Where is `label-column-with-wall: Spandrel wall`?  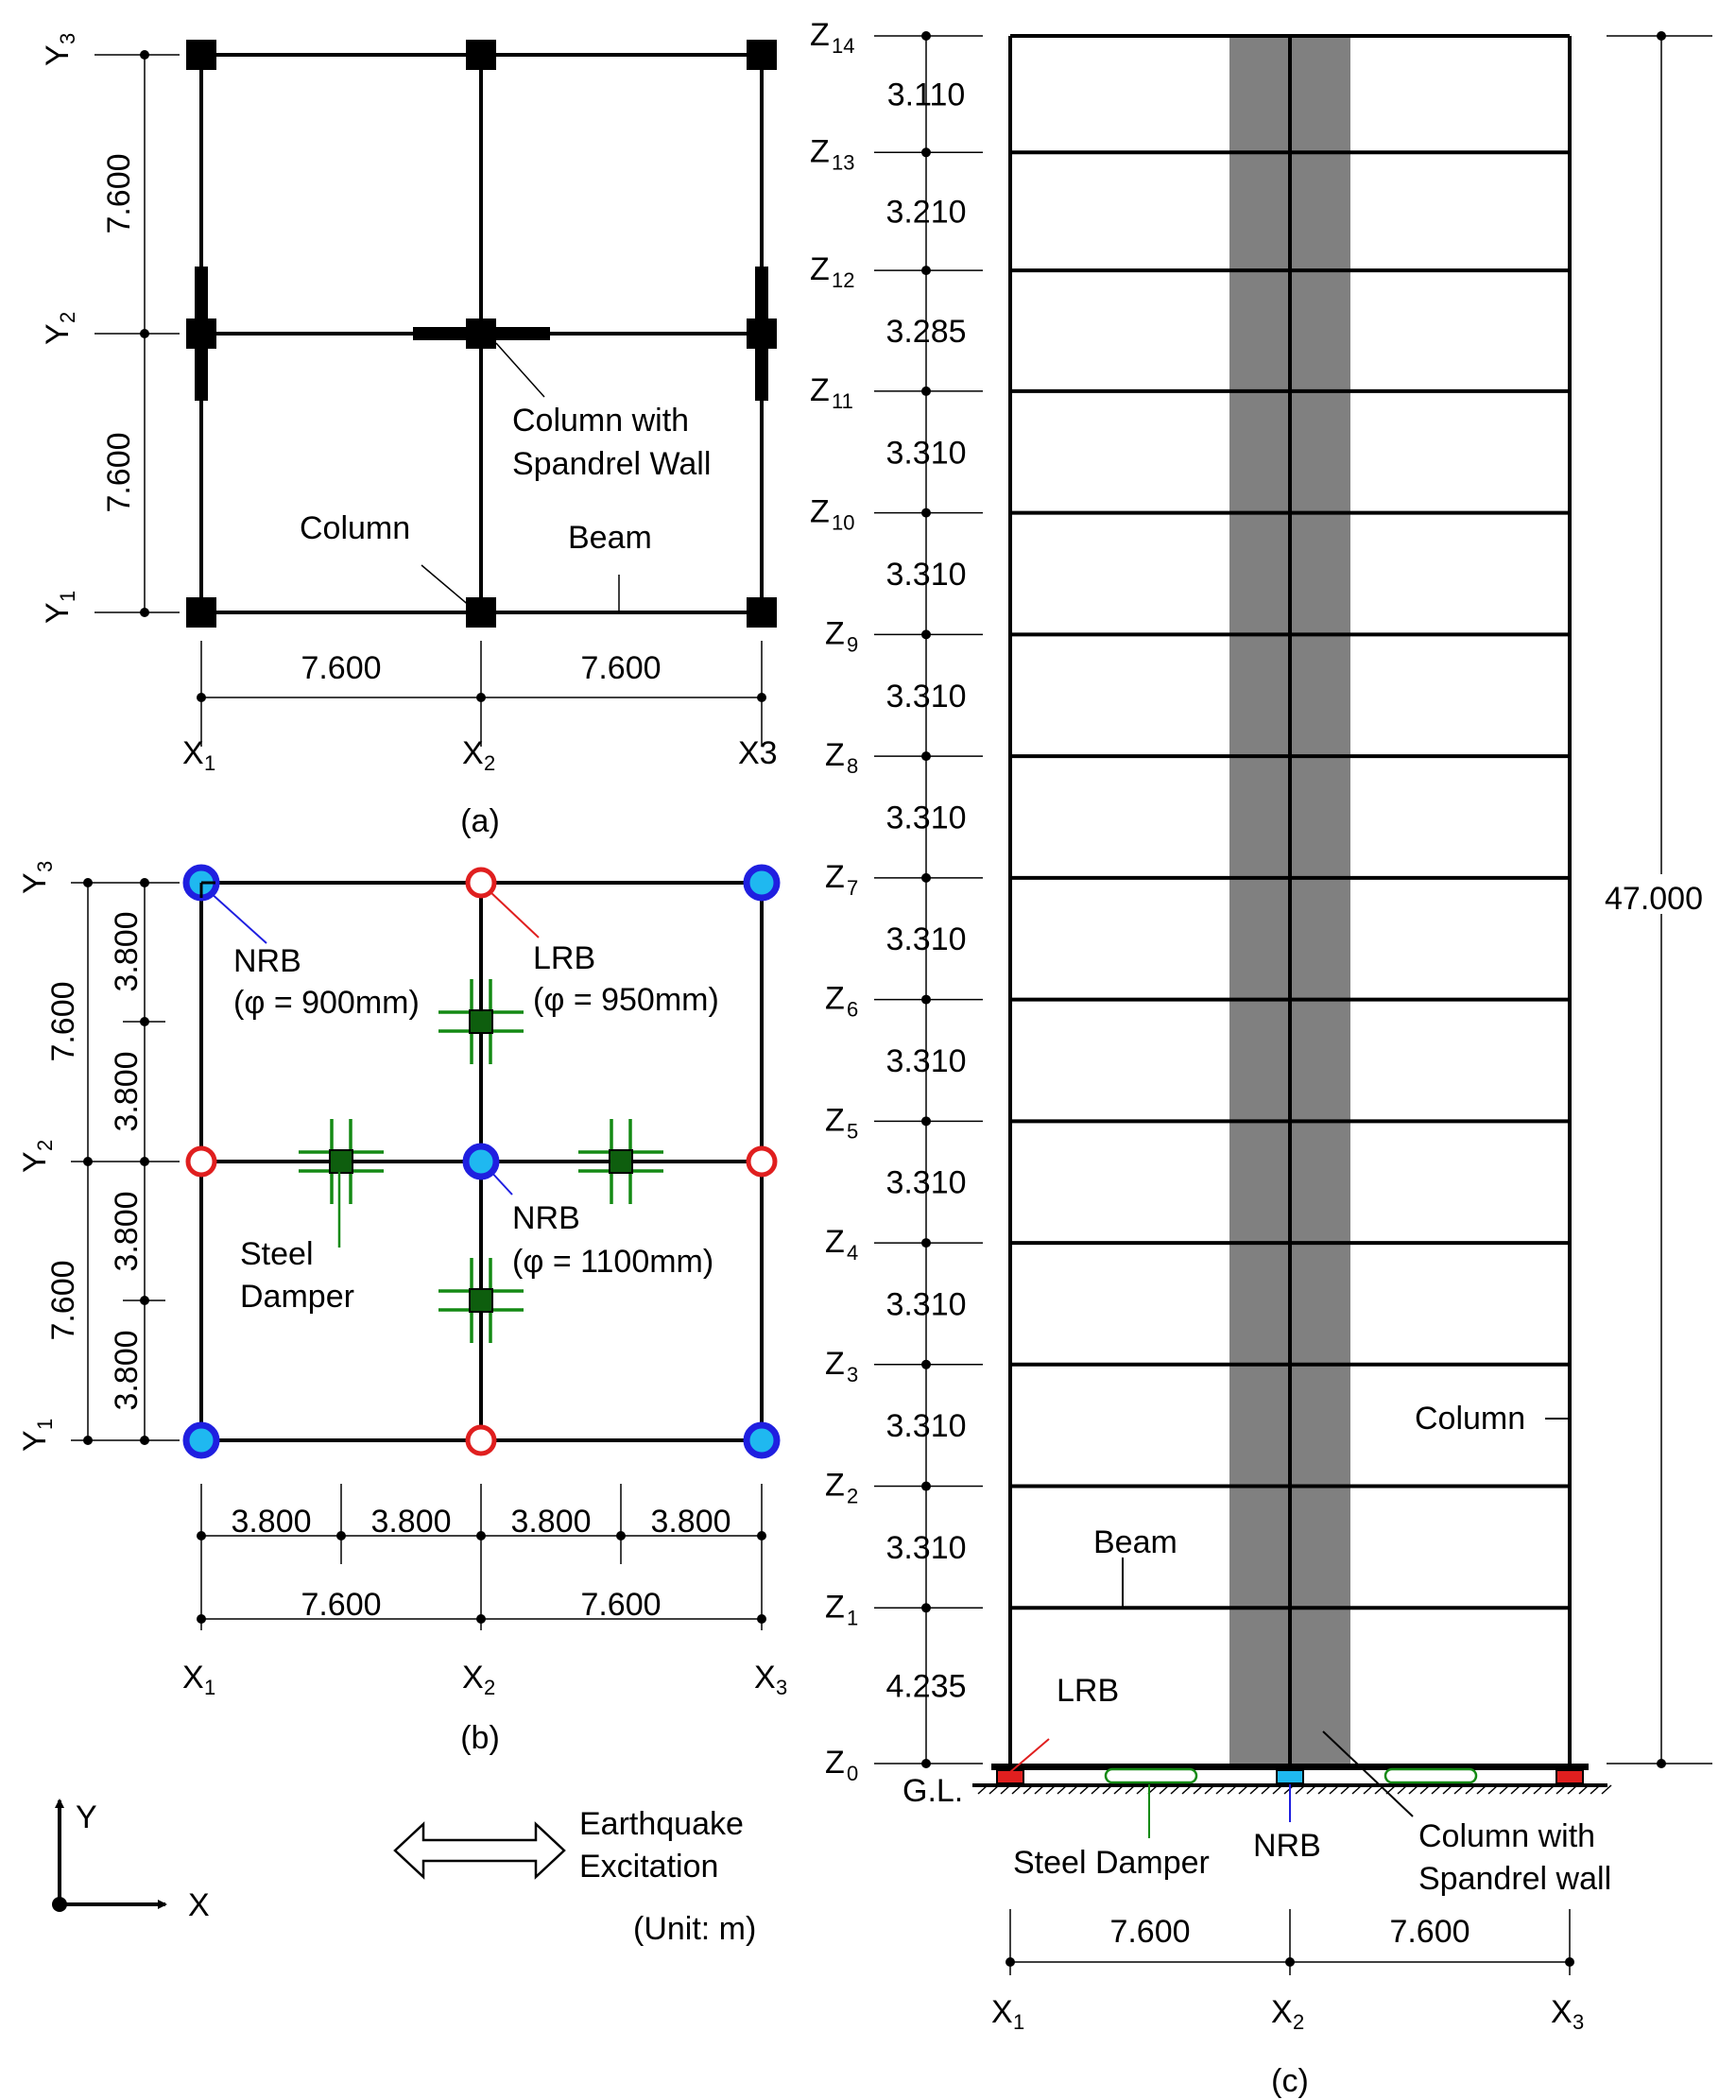
label-column-with-wall: Spandrel wall is located at coordinates (1514, 1879).